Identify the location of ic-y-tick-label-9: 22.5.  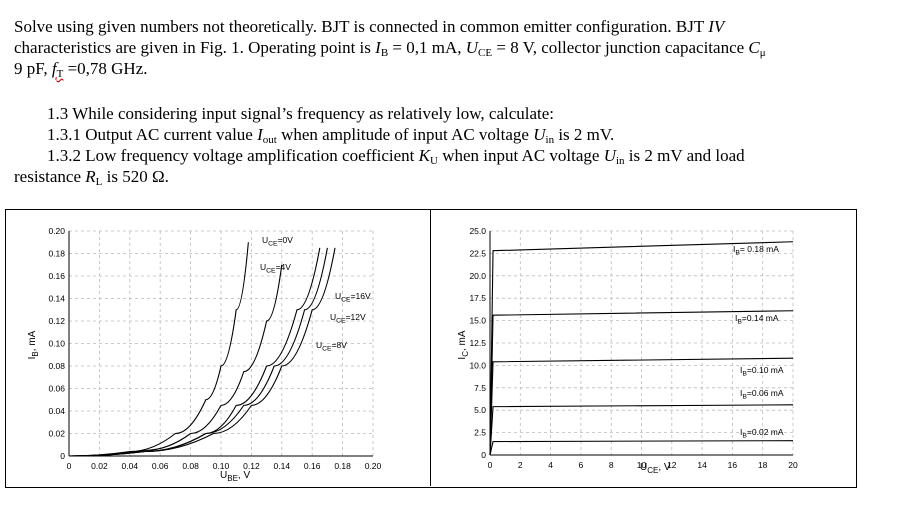
(477, 253).